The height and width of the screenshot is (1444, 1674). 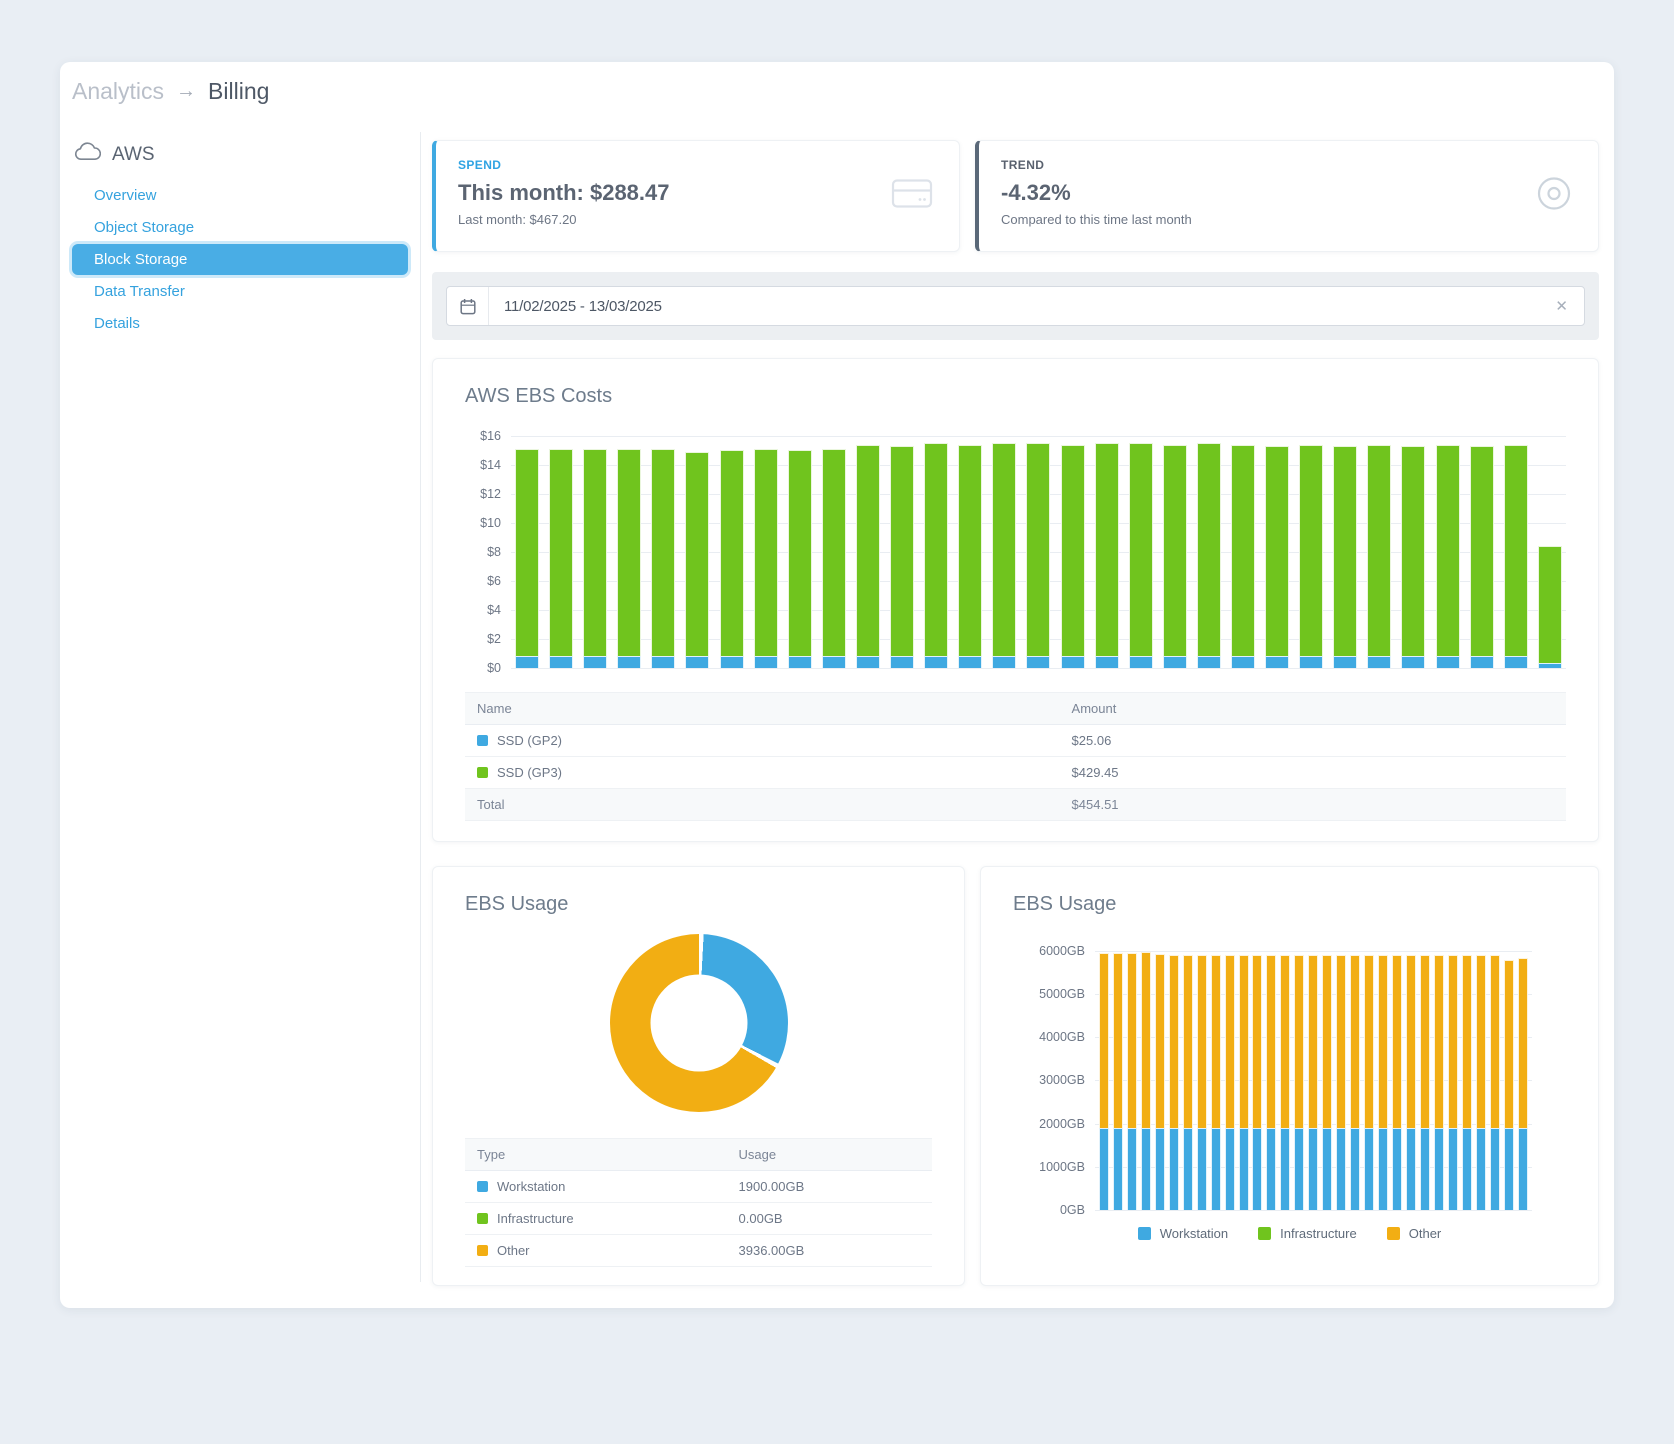 I want to click on y-tick-label: $12, so click(x=490, y=494).